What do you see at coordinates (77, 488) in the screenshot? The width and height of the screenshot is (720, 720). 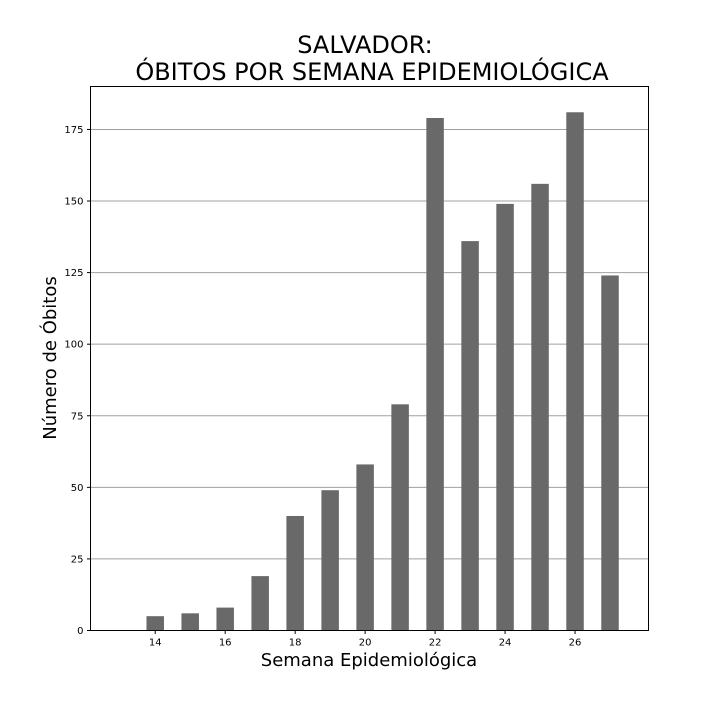 I see `y-tick-label: 50` at bounding box center [77, 488].